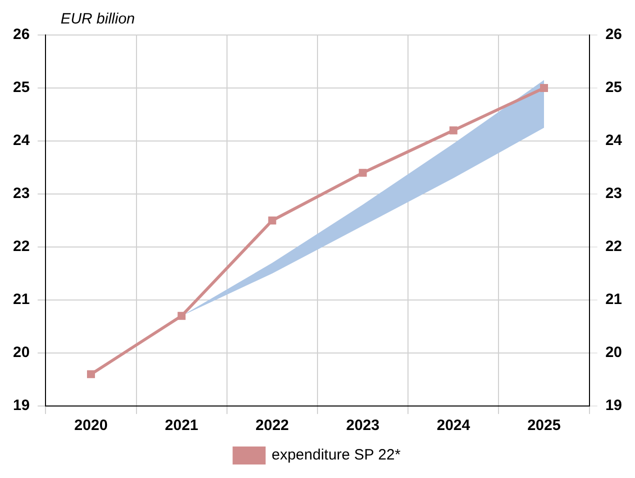 The height and width of the screenshot is (478, 635). Describe the element at coordinates (21, 35) in the screenshot. I see `y-tick-label: 26` at that location.